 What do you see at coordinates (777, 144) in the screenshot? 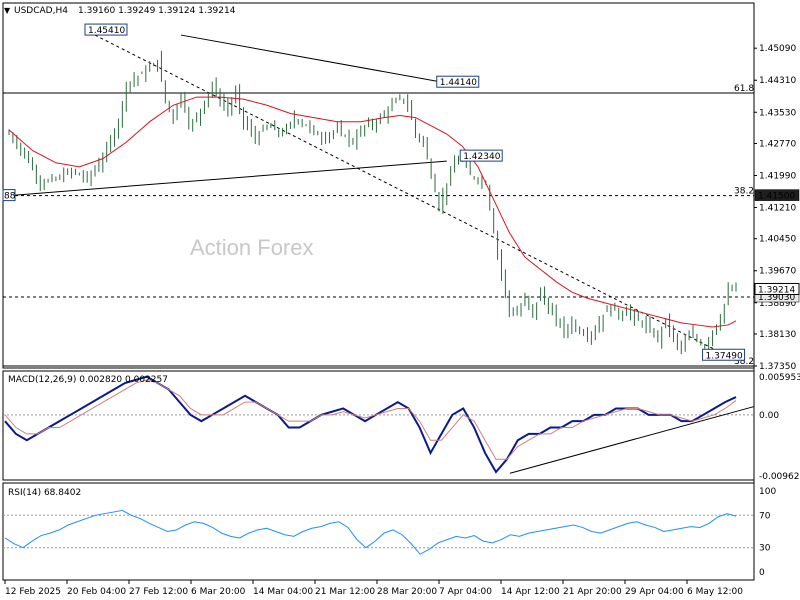
I see `y-tick-label: 1.42770` at bounding box center [777, 144].